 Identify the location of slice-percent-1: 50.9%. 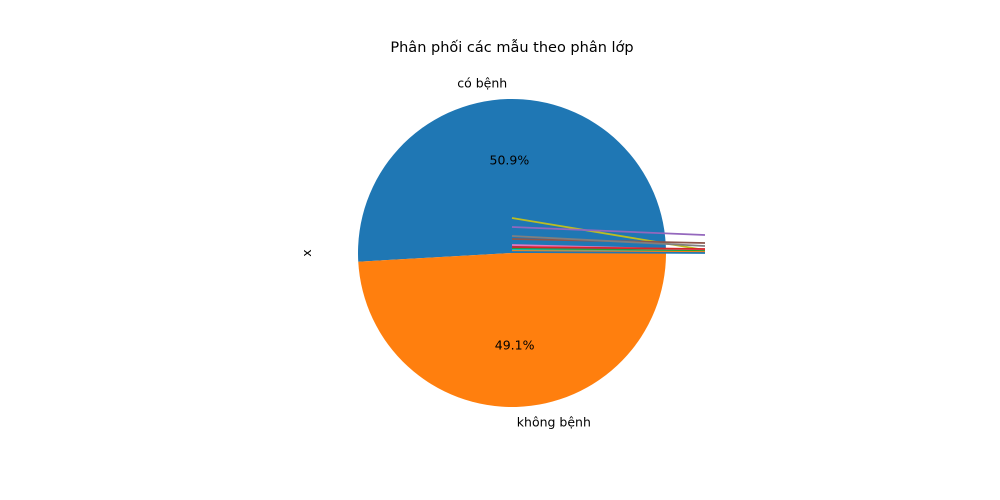
(510, 160).